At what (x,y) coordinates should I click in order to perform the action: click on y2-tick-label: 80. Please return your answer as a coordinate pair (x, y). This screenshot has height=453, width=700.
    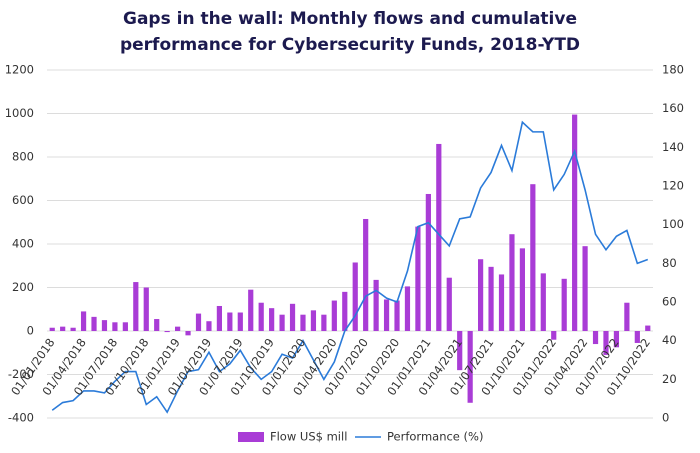
    Looking at the image, I should click on (669, 263).